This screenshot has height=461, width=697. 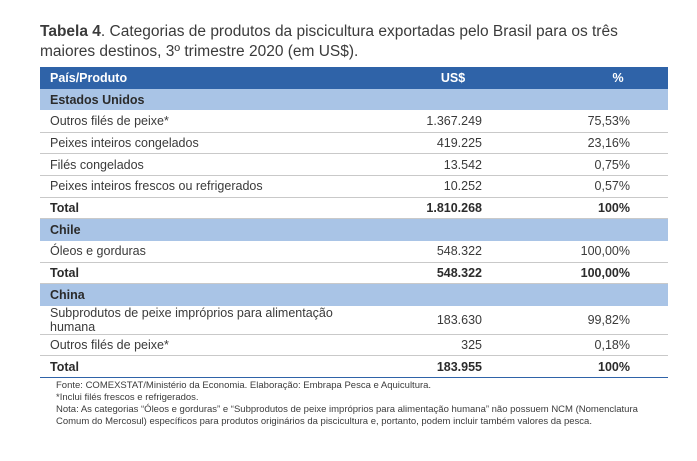 What do you see at coordinates (199, 143) in the screenshot?
I see `product-cell: Peixes inteiros congelados` at bounding box center [199, 143].